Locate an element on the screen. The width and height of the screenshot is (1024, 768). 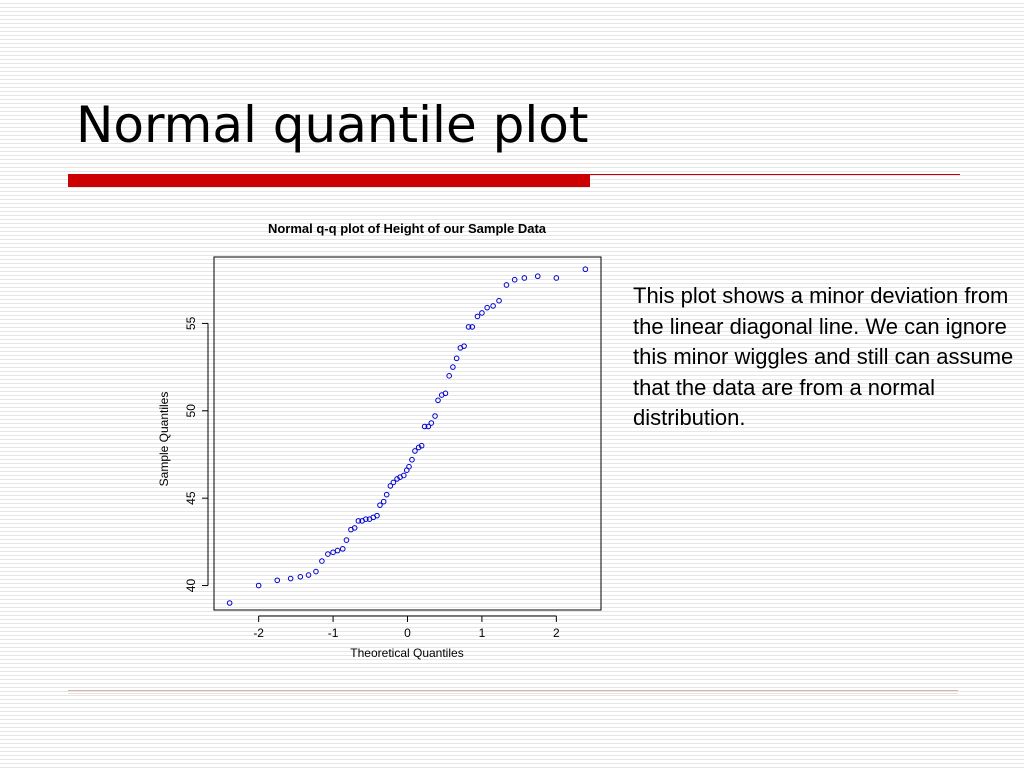
slide-title: Normal quantile plot is located at coordinates (332, 125).